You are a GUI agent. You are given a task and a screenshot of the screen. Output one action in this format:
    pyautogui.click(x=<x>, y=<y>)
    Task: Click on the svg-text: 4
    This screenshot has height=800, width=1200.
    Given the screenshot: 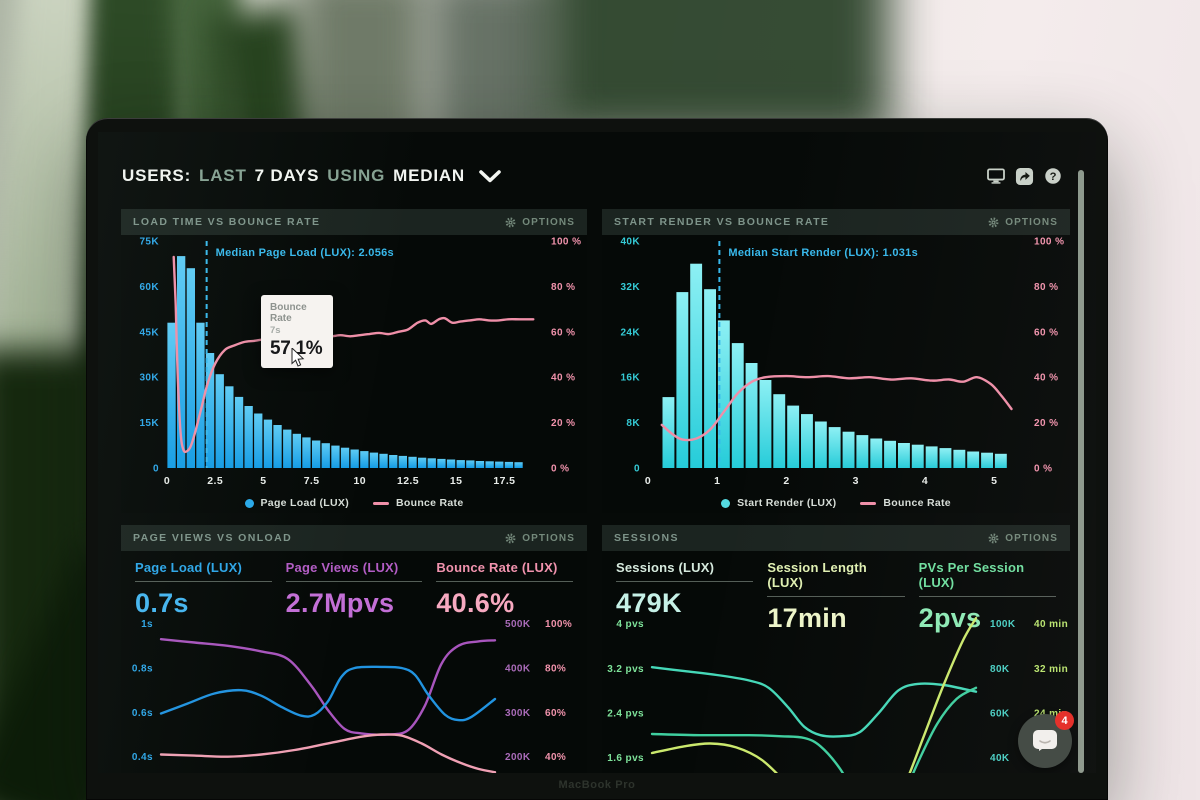 What is the action you would take?
    pyautogui.click(x=925, y=481)
    